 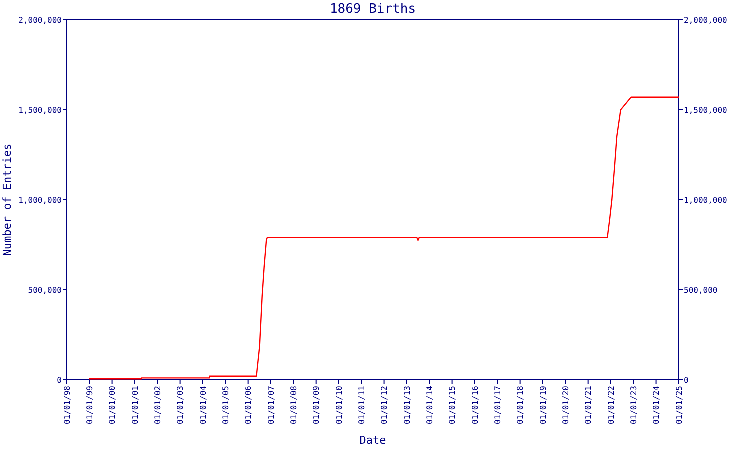 I want to click on x-tick-label: 01/01/22, so click(x=611, y=405).